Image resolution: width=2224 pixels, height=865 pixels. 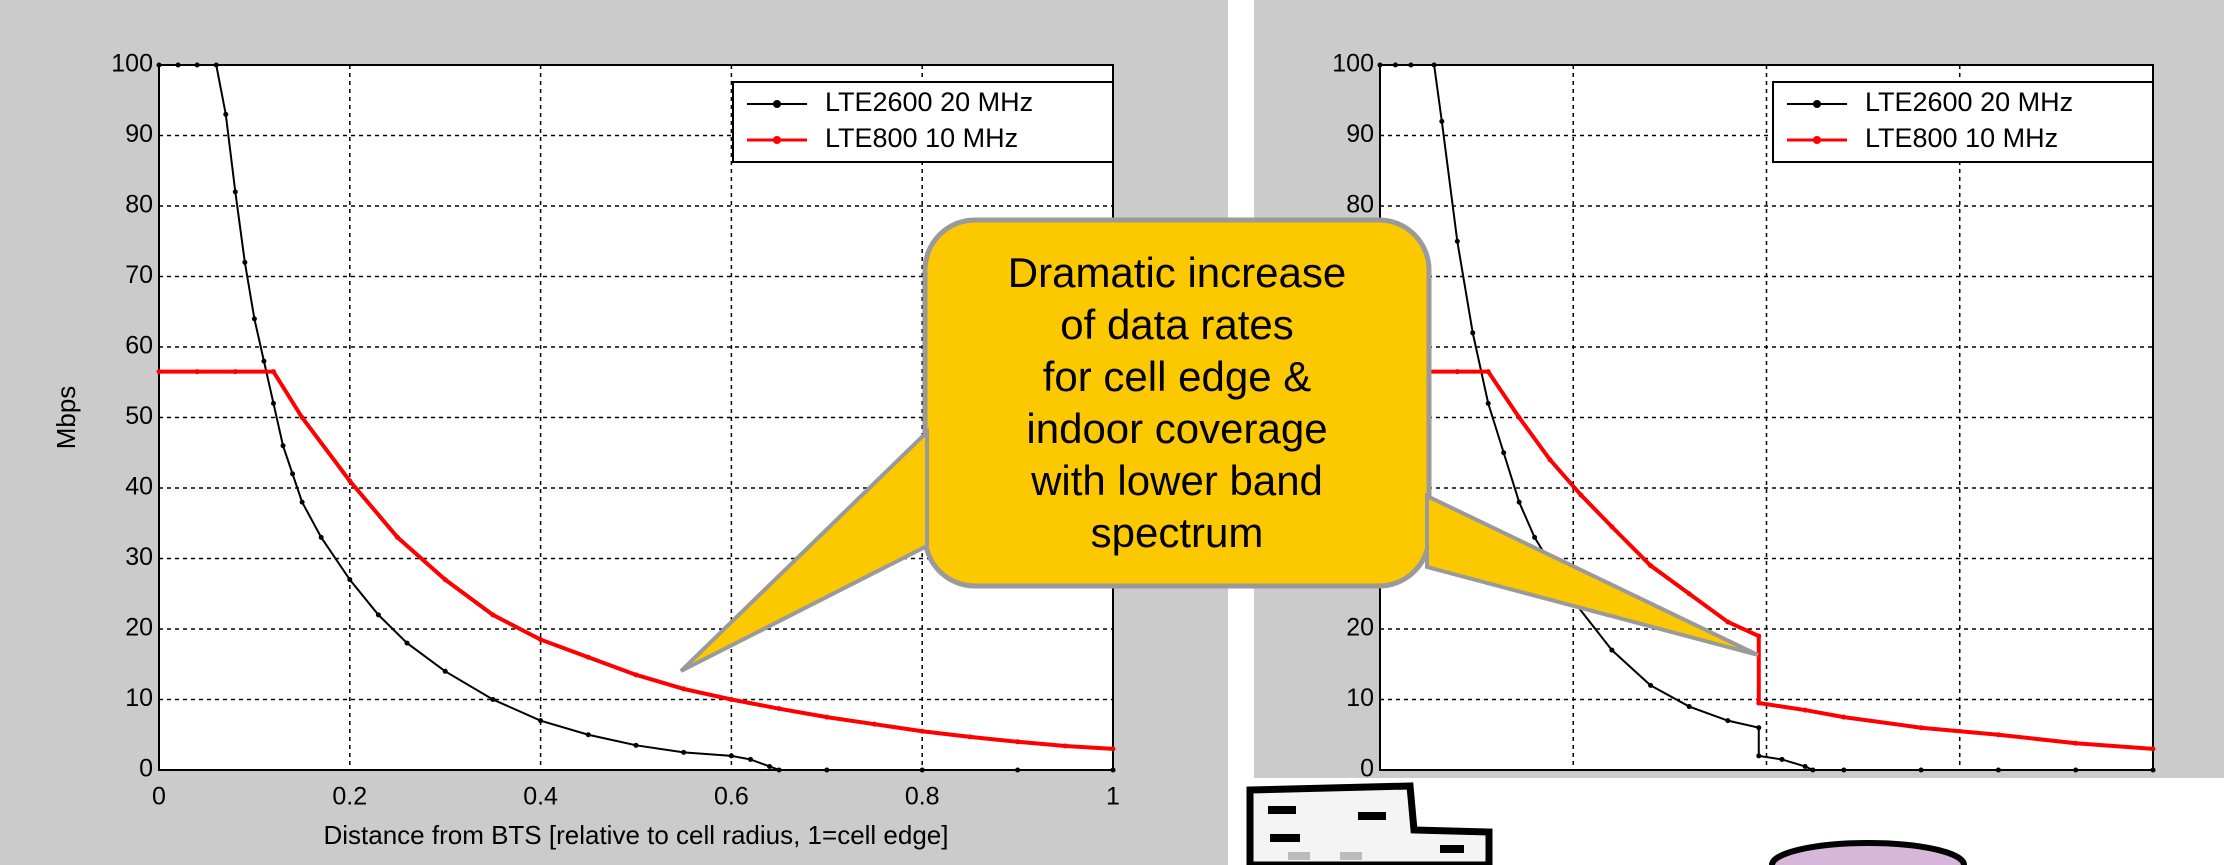 I want to click on x-tick-label: 0, so click(x=159, y=797).